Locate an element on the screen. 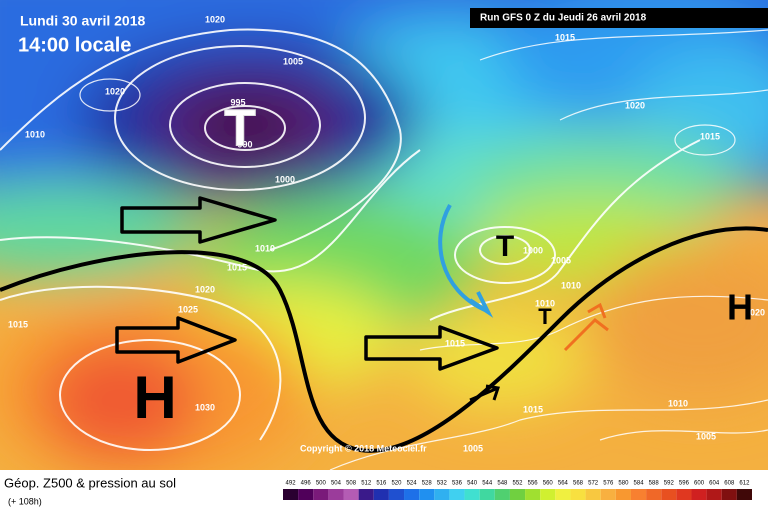  legend-label: 544 is located at coordinates (487, 484).